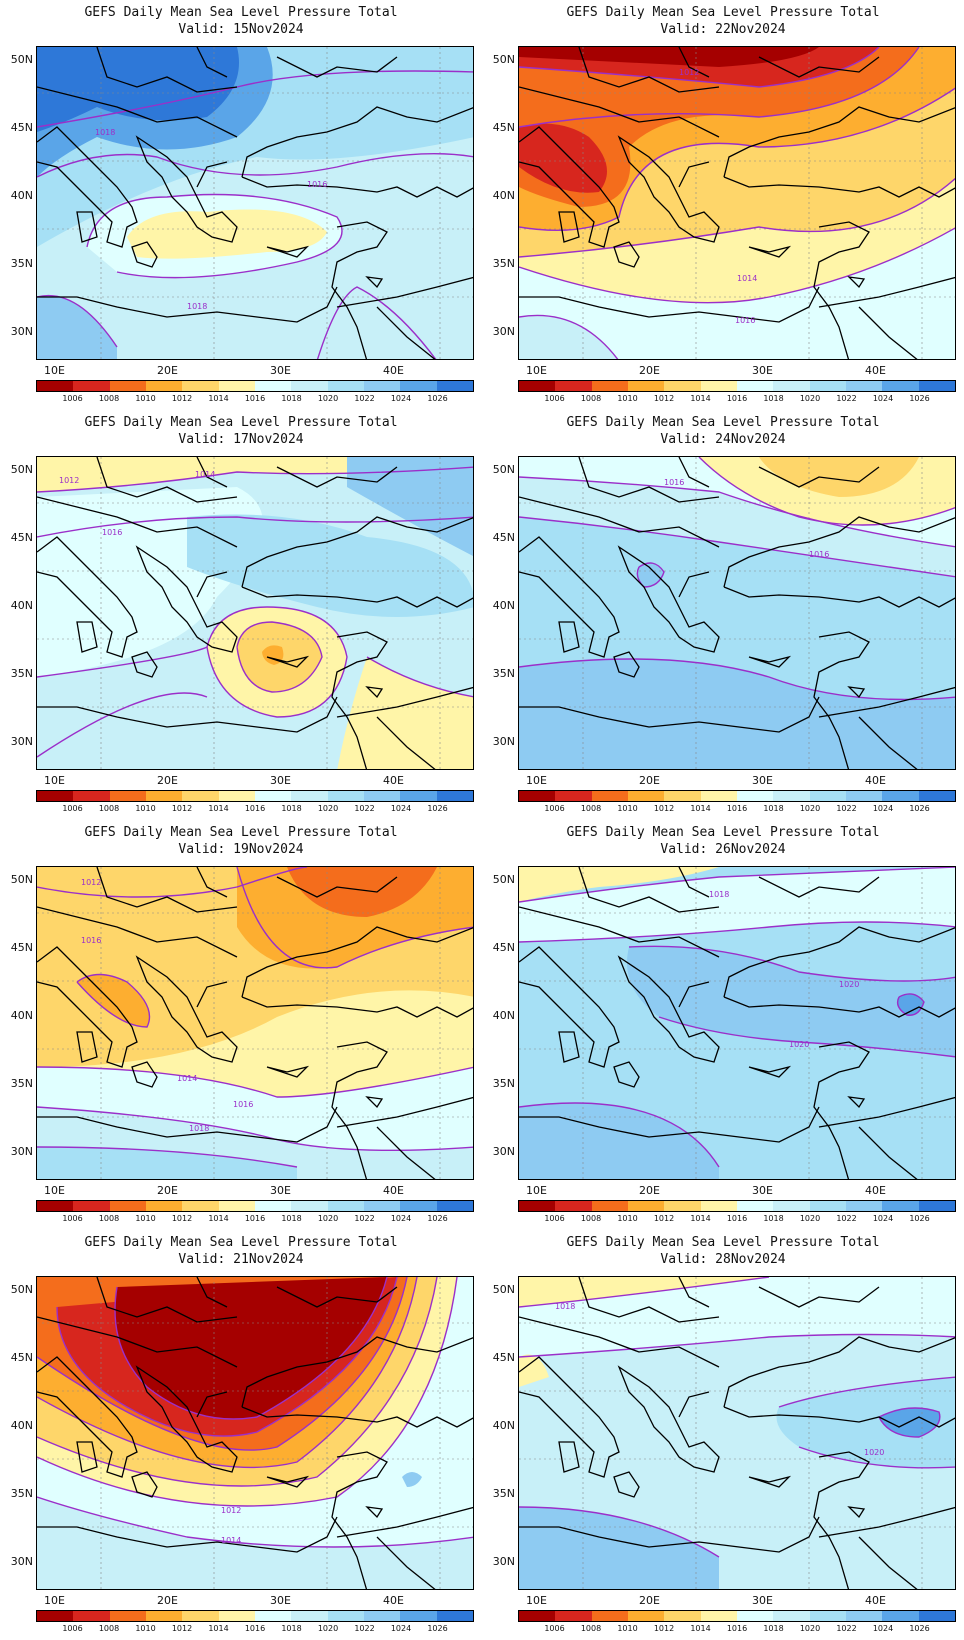 This screenshot has height=1640, width=964. What do you see at coordinates (846, 398) in the screenshot?
I see `colorbar-label: 1022` at bounding box center [846, 398].